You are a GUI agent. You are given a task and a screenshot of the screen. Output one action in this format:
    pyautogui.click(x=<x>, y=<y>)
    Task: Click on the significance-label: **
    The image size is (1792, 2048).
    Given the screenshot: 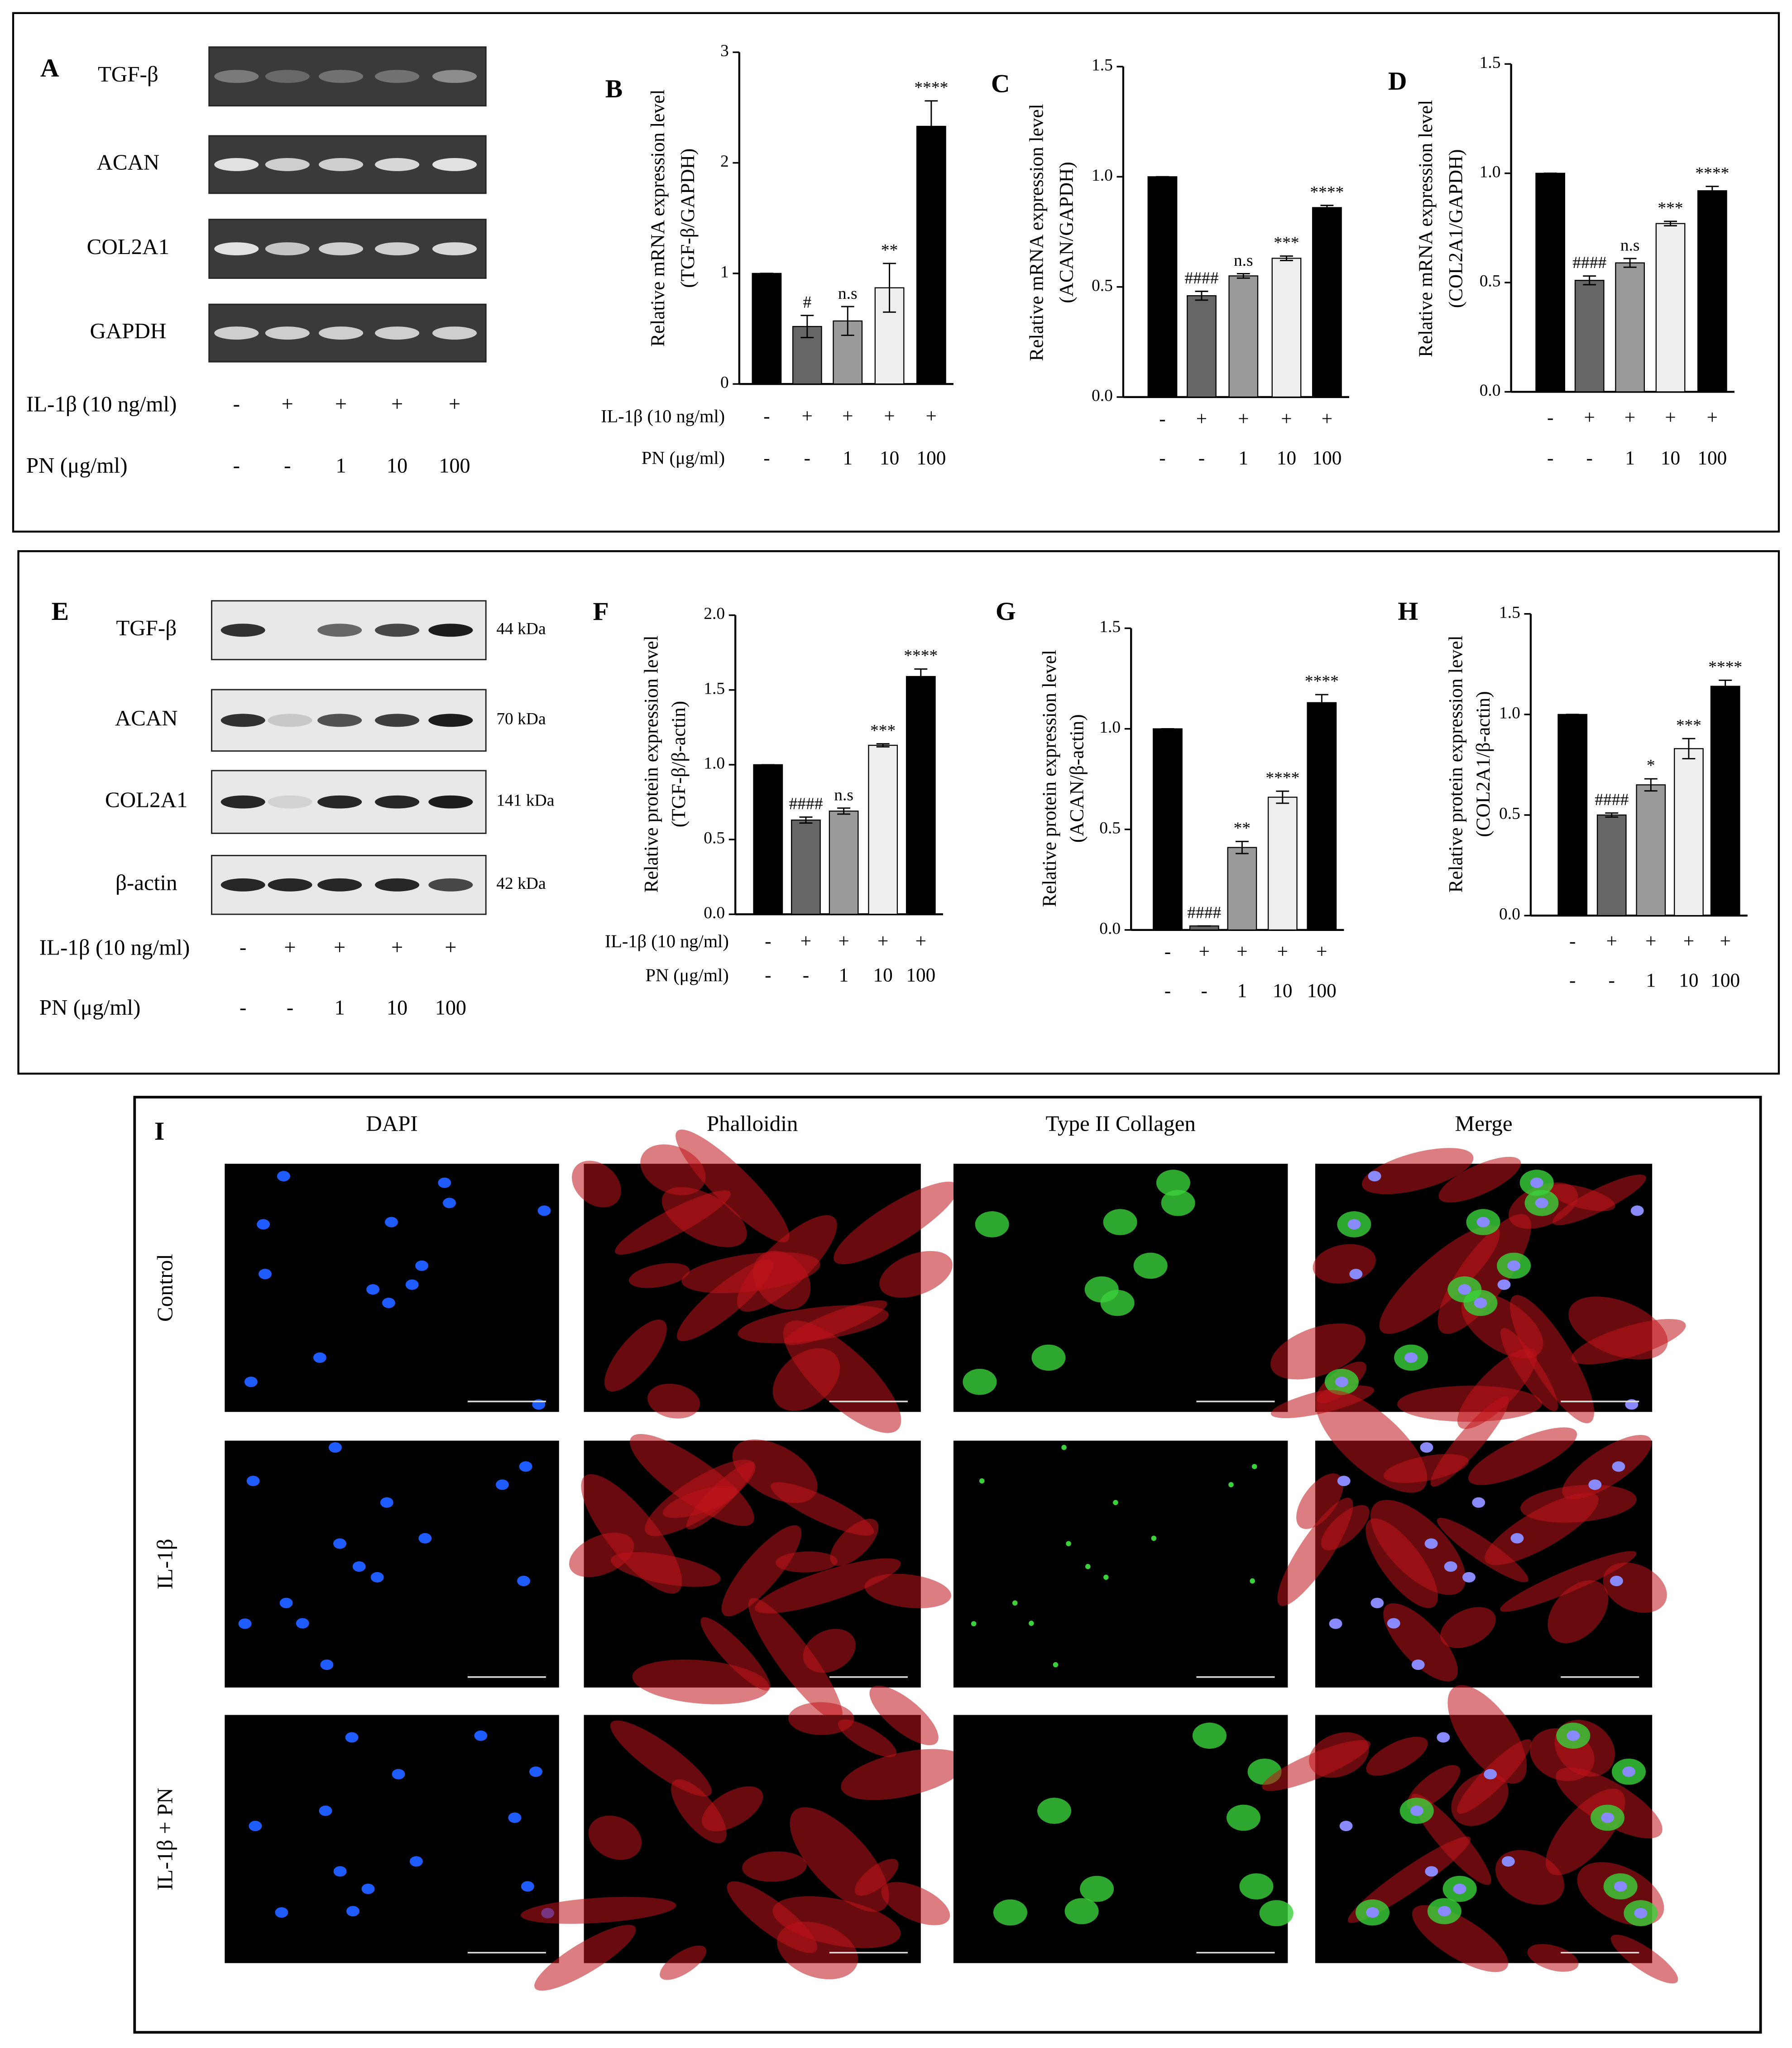 What is the action you would take?
    pyautogui.click(x=1242, y=828)
    